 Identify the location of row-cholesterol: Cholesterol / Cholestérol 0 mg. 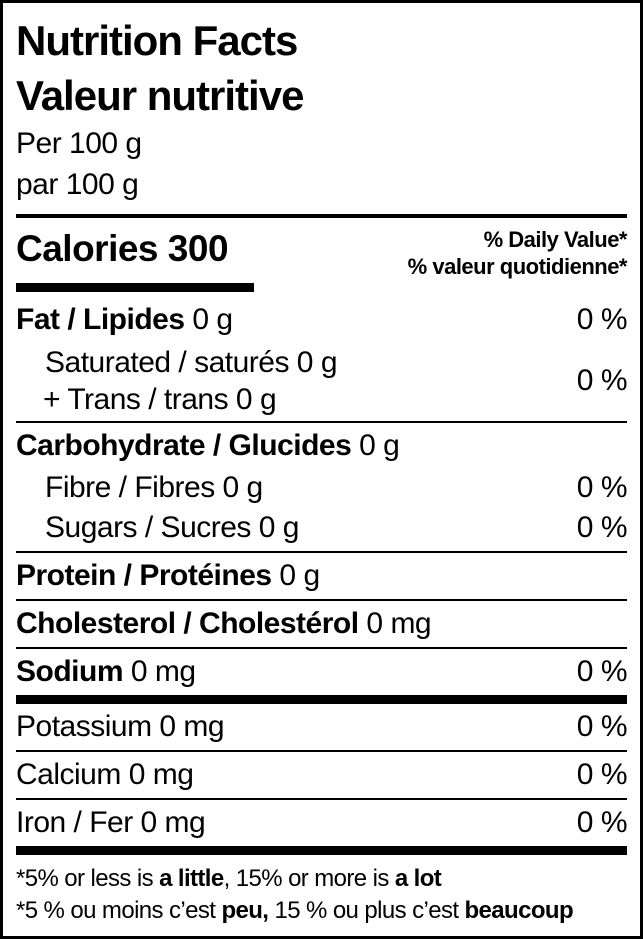
(321, 623).